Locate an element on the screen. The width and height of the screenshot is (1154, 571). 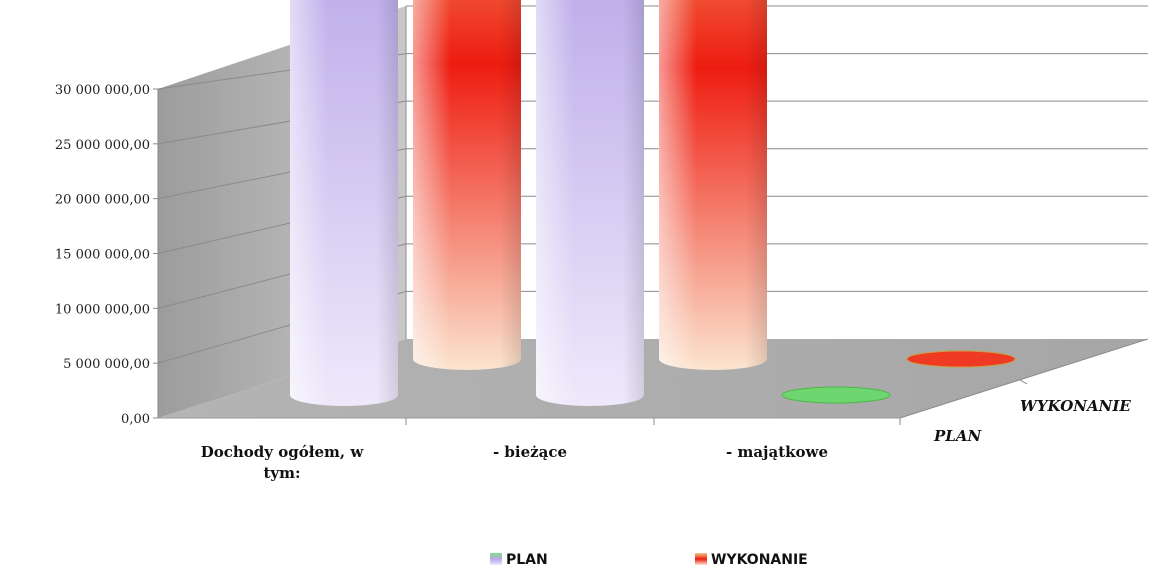
y-tick-label: 0,00 is located at coordinates (135, 419).